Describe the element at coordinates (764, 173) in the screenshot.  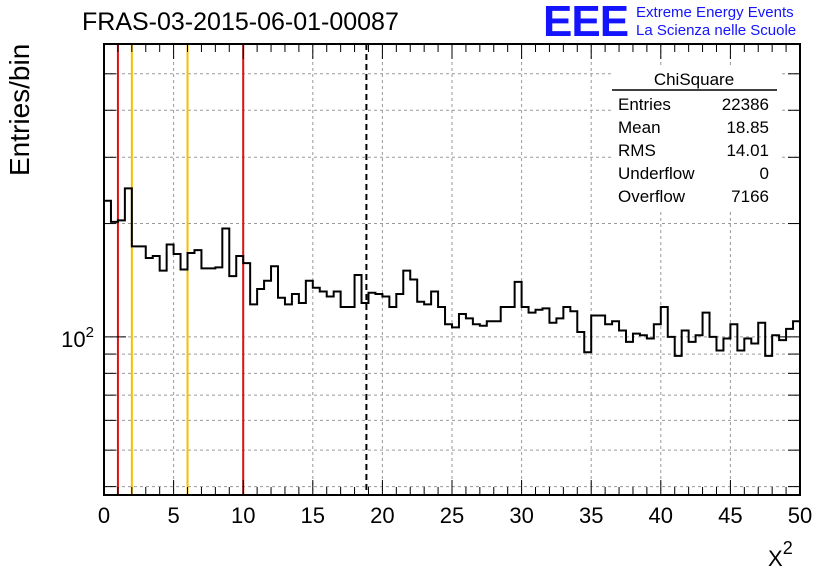
I see `stats-value: 0` at that location.